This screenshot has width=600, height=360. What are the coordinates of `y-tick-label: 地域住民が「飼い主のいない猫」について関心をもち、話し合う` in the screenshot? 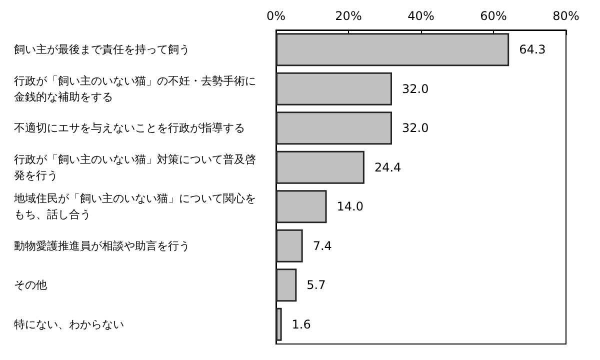 It's located at (134, 207).